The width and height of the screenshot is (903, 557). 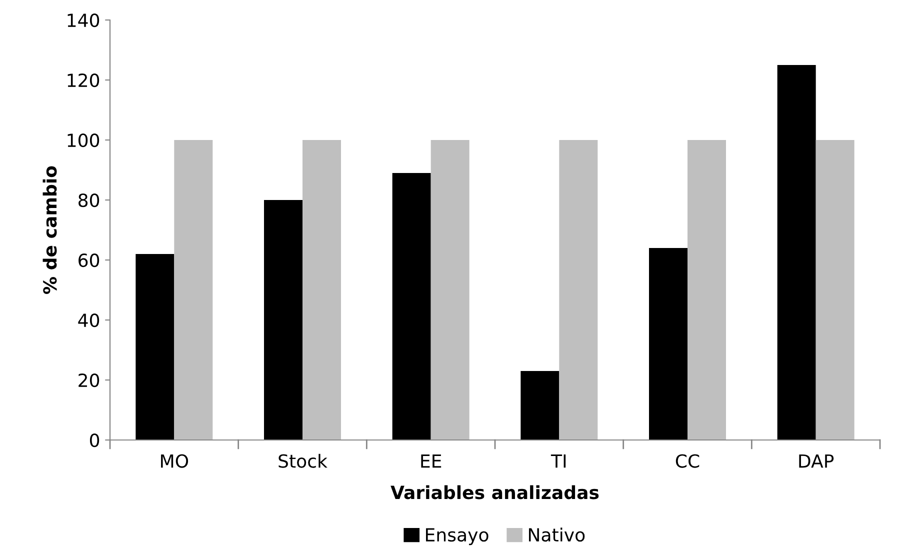 I want to click on x-axis-title: Variables analizadas, so click(x=494, y=492).